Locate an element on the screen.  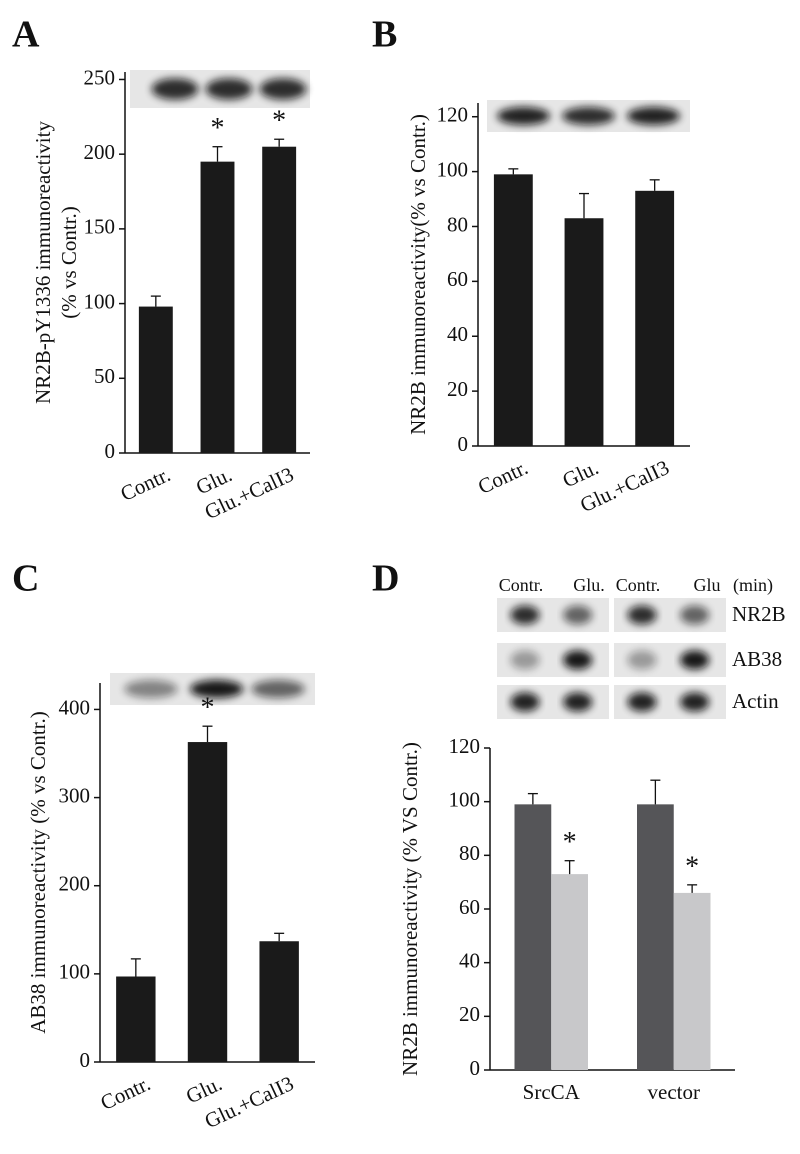
y-tick-label: 250 is located at coordinates (100, 77).